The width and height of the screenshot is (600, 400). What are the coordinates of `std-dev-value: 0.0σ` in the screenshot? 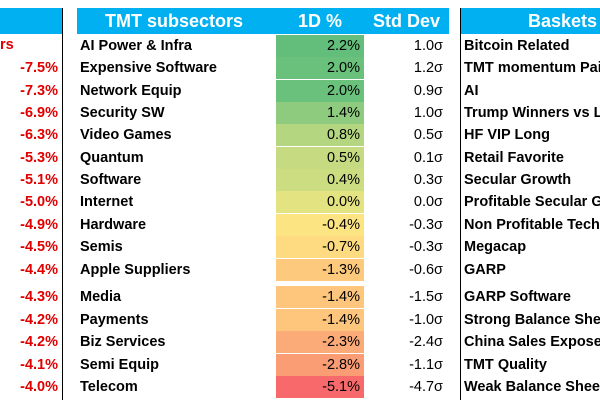 It's located at (428, 202).